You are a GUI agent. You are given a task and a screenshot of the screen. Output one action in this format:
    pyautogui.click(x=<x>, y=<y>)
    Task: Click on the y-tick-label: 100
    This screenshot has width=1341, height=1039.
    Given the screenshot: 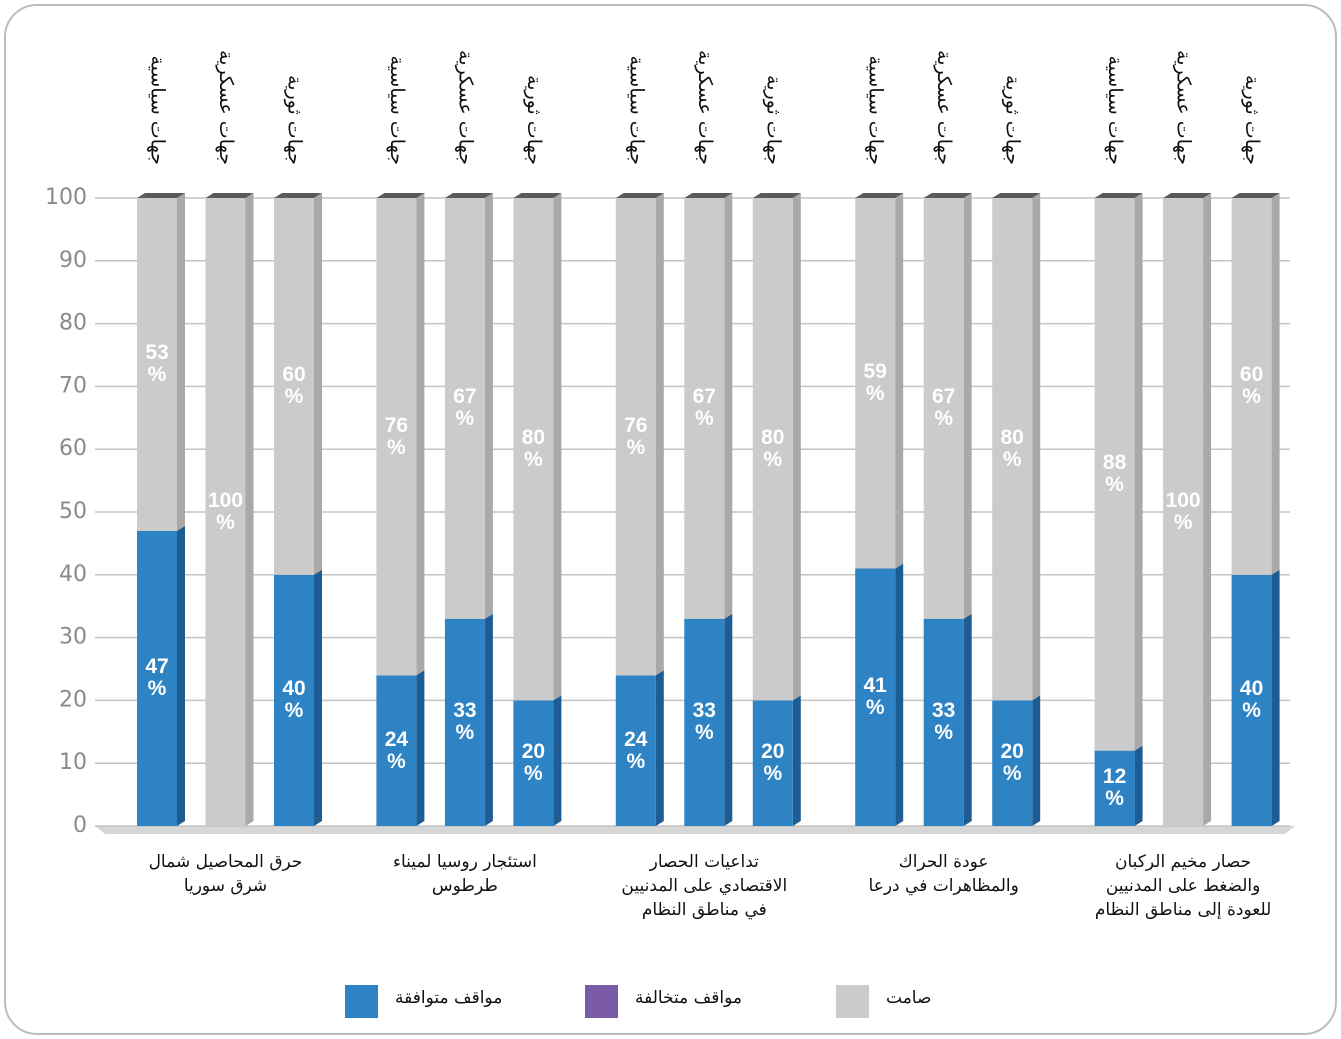 What is the action you would take?
    pyautogui.click(x=66, y=197)
    